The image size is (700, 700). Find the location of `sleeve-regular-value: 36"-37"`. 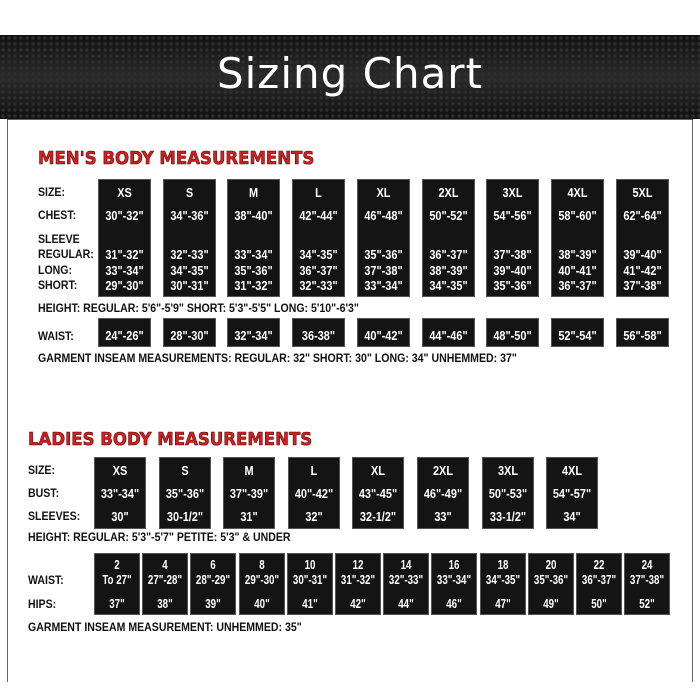

sleeve-regular-value: 36"-37" is located at coordinates (448, 254).